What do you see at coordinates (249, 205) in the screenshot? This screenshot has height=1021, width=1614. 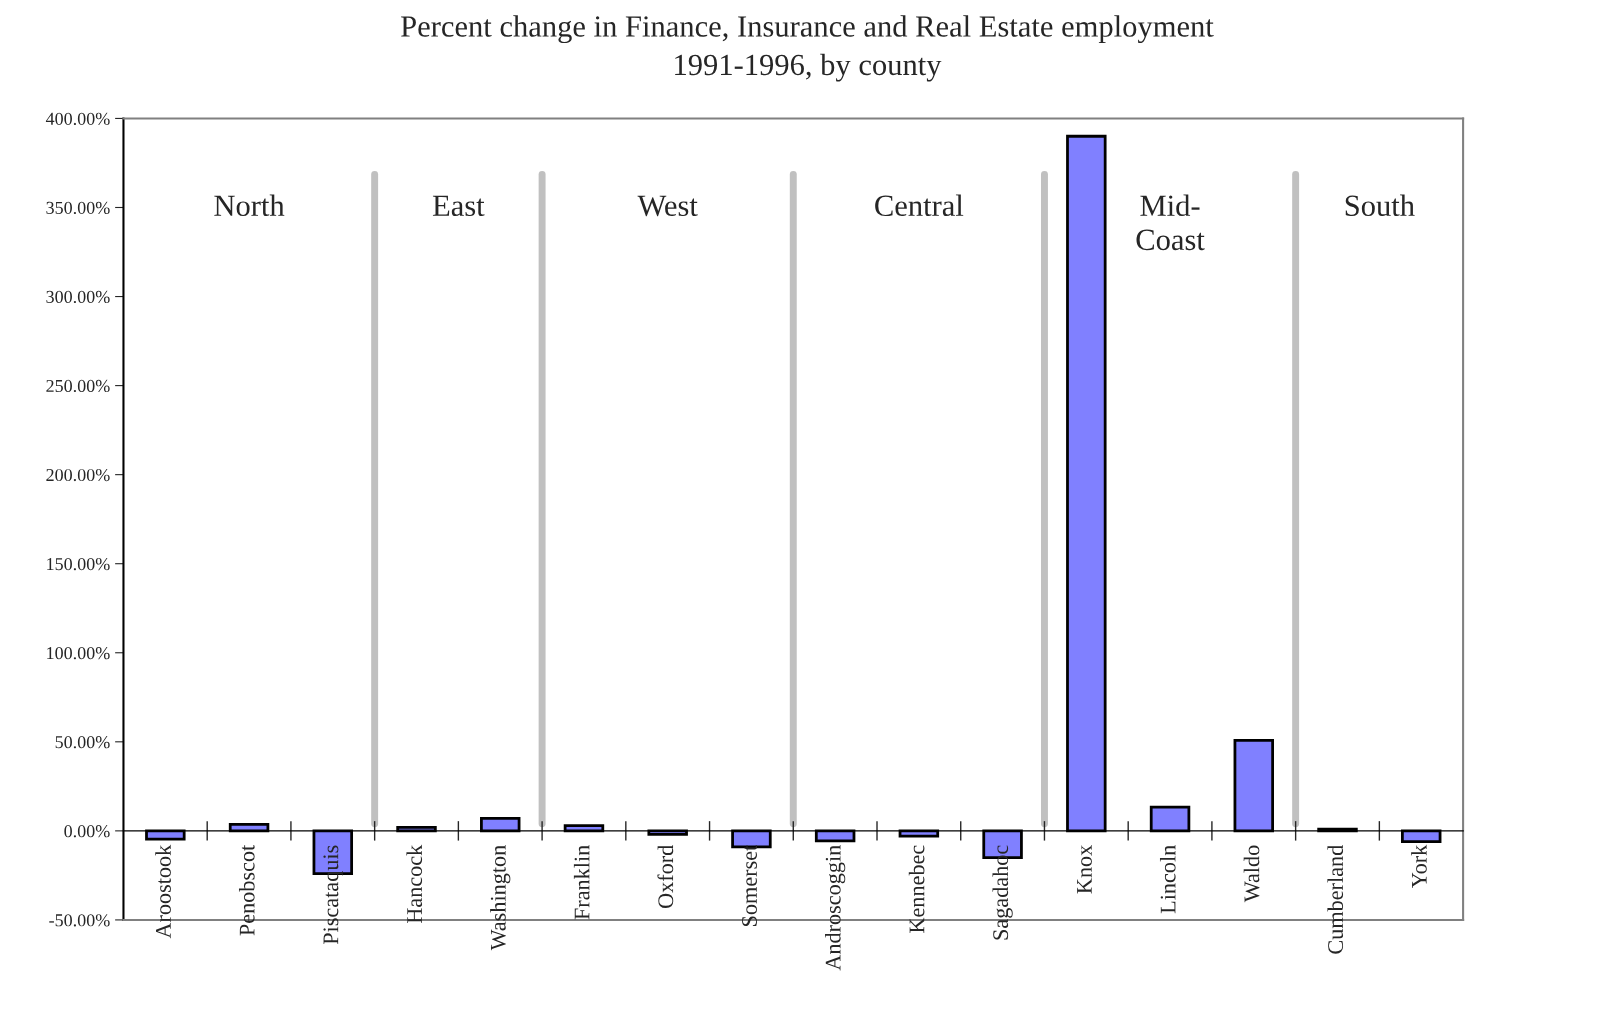 I see `annotation: North` at bounding box center [249, 205].